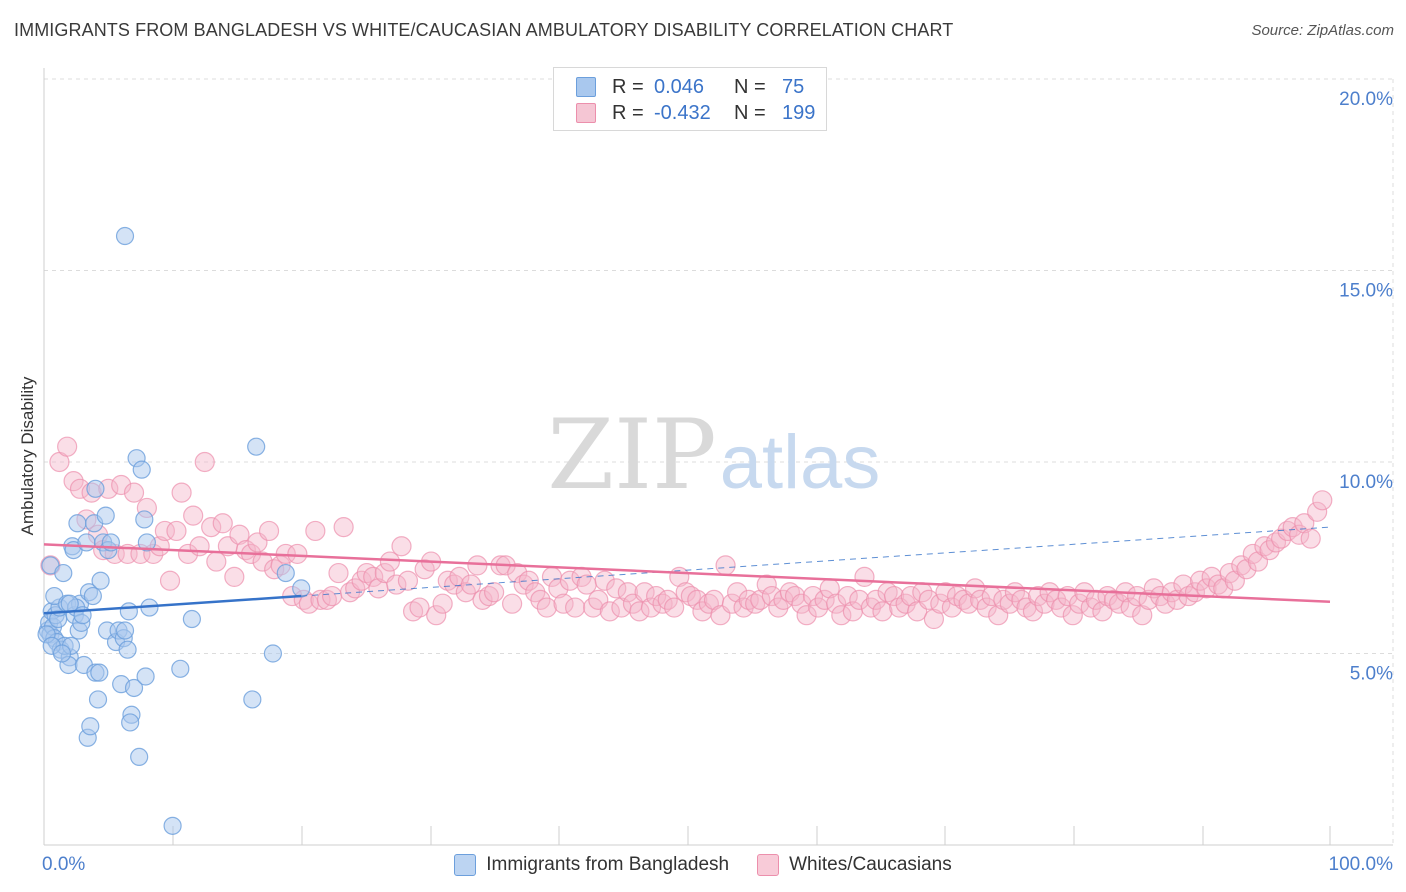 The width and height of the screenshot is (1406, 892). What do you see at coordinates (1366, 99) in the screenshot?
I see `y-tick-label: 20.0%` at bounding box center [1366, 99].